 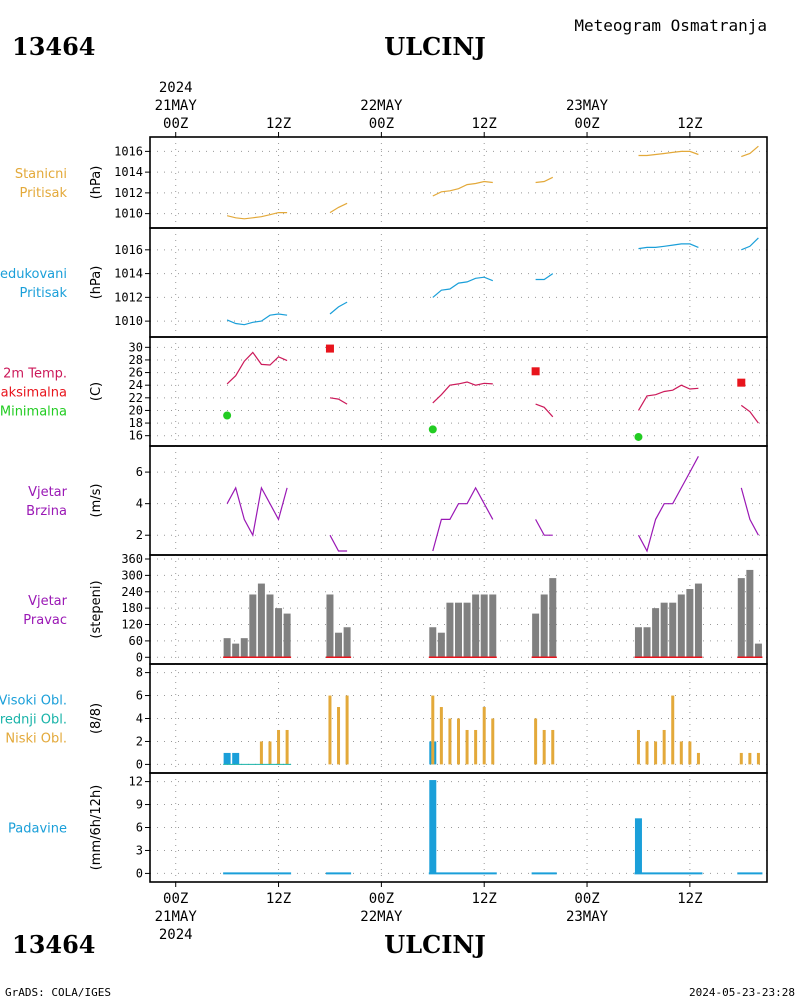 What do you see at coordinates (54, 46) in the screenshot?
I see `station-id-top: 13464` at bounding box center [54, 46].